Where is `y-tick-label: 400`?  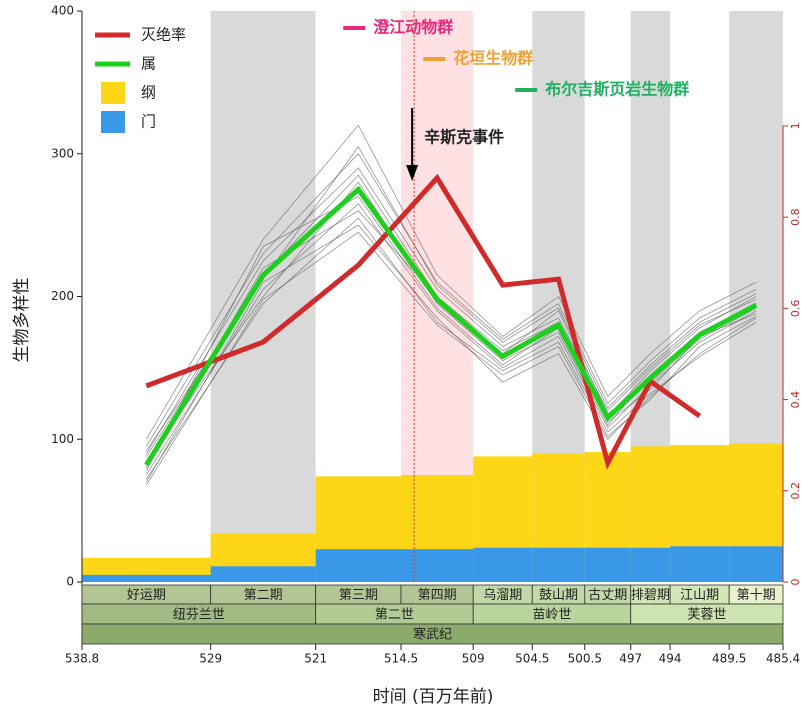
y-tick-label: 400 is located at coordinates (62, 11).